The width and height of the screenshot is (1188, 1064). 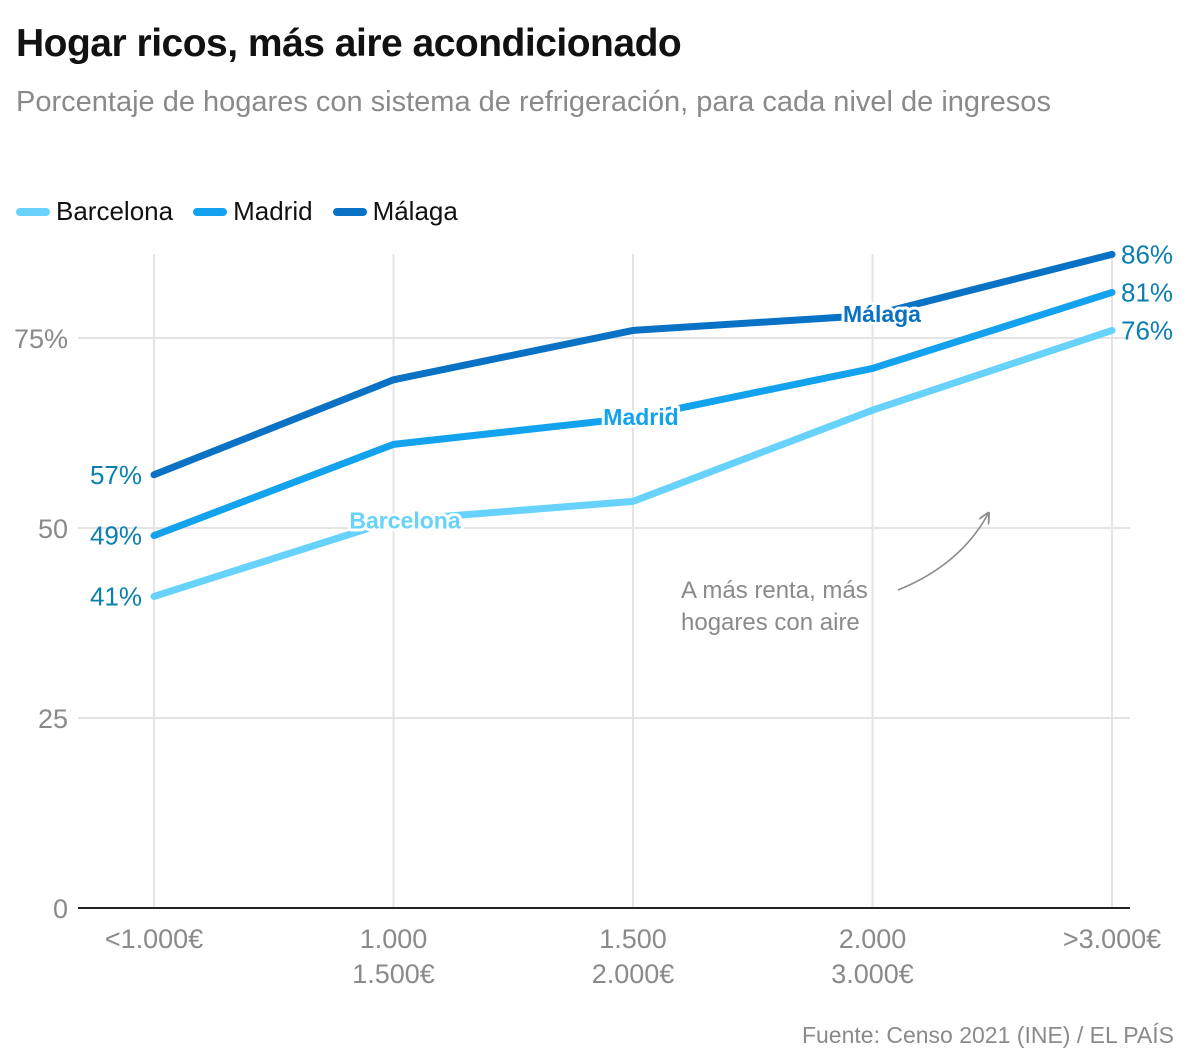 I want to click on x-tick-label: 3.000€, so click(x=872, y=974).